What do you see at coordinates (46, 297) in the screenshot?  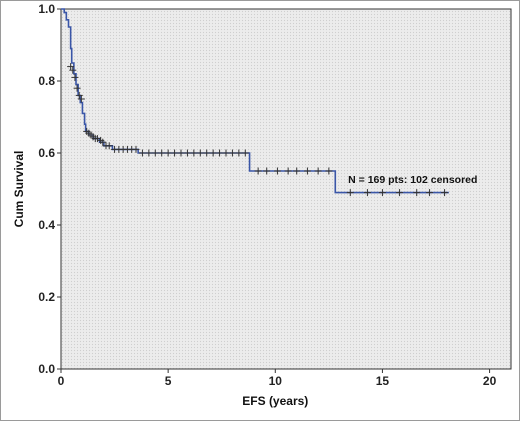 I see `y-tick-label: 0.2` at bounding box center [46, 297].